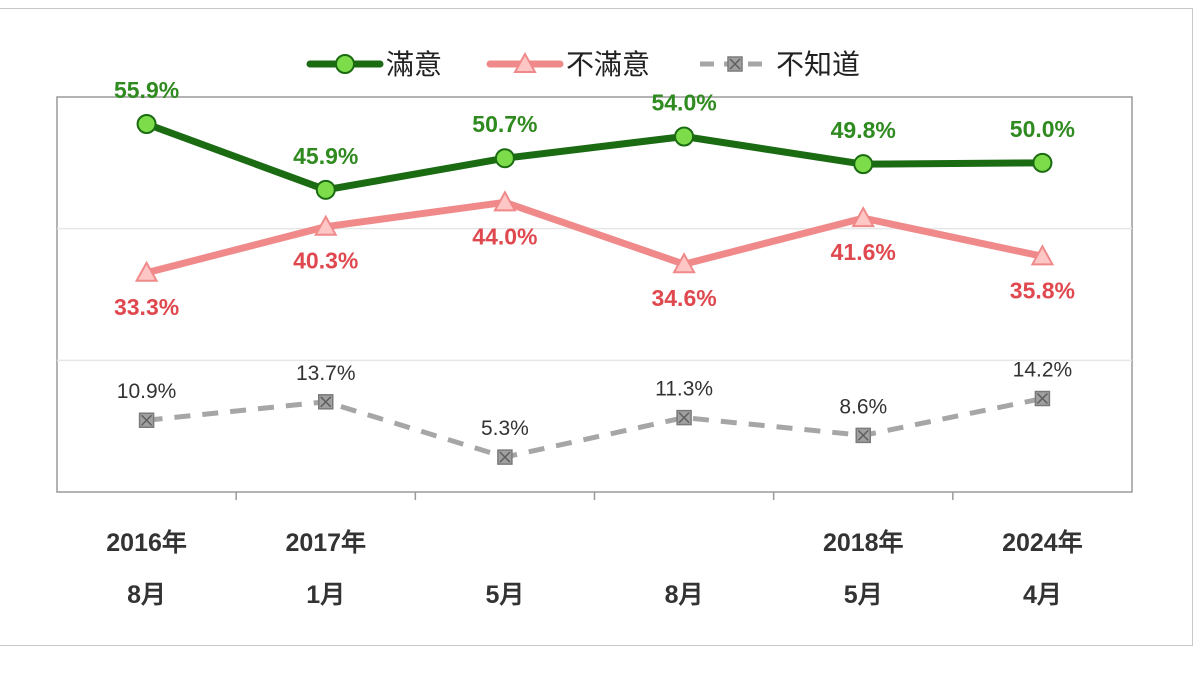 This screenshot has height=675, width=1200. What do you see at coordinates (863, 130) in the screenshot?
I see `data-label: 49.8%` at bounding box center [863, 130].